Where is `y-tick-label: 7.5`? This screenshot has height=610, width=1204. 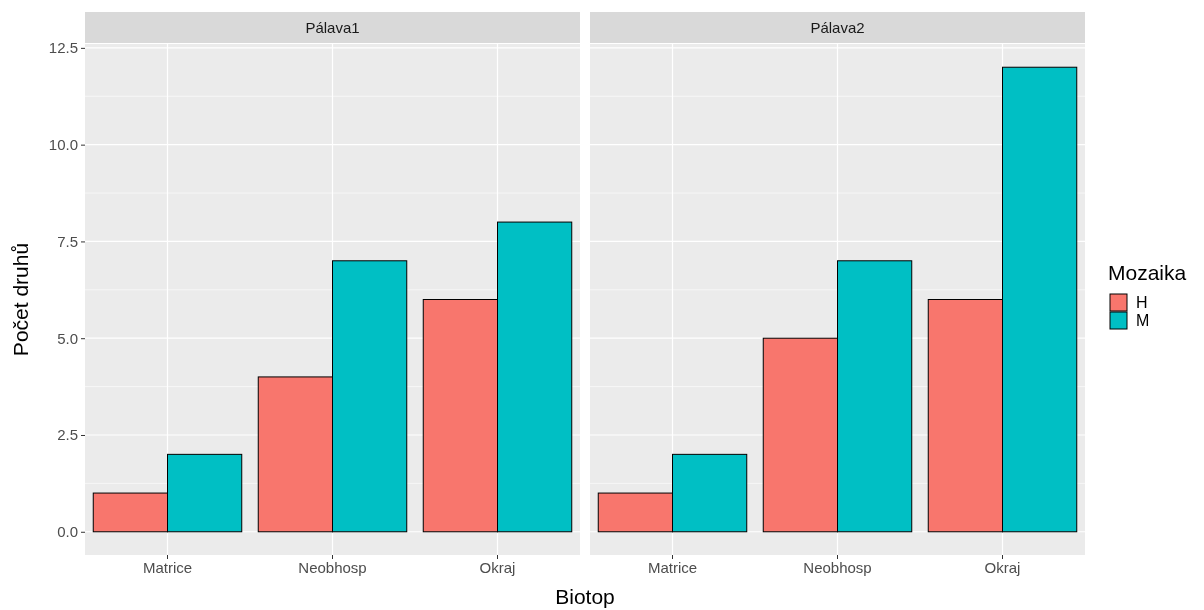
y-tick-label: 7.5 is located at coordinates (67, 241).